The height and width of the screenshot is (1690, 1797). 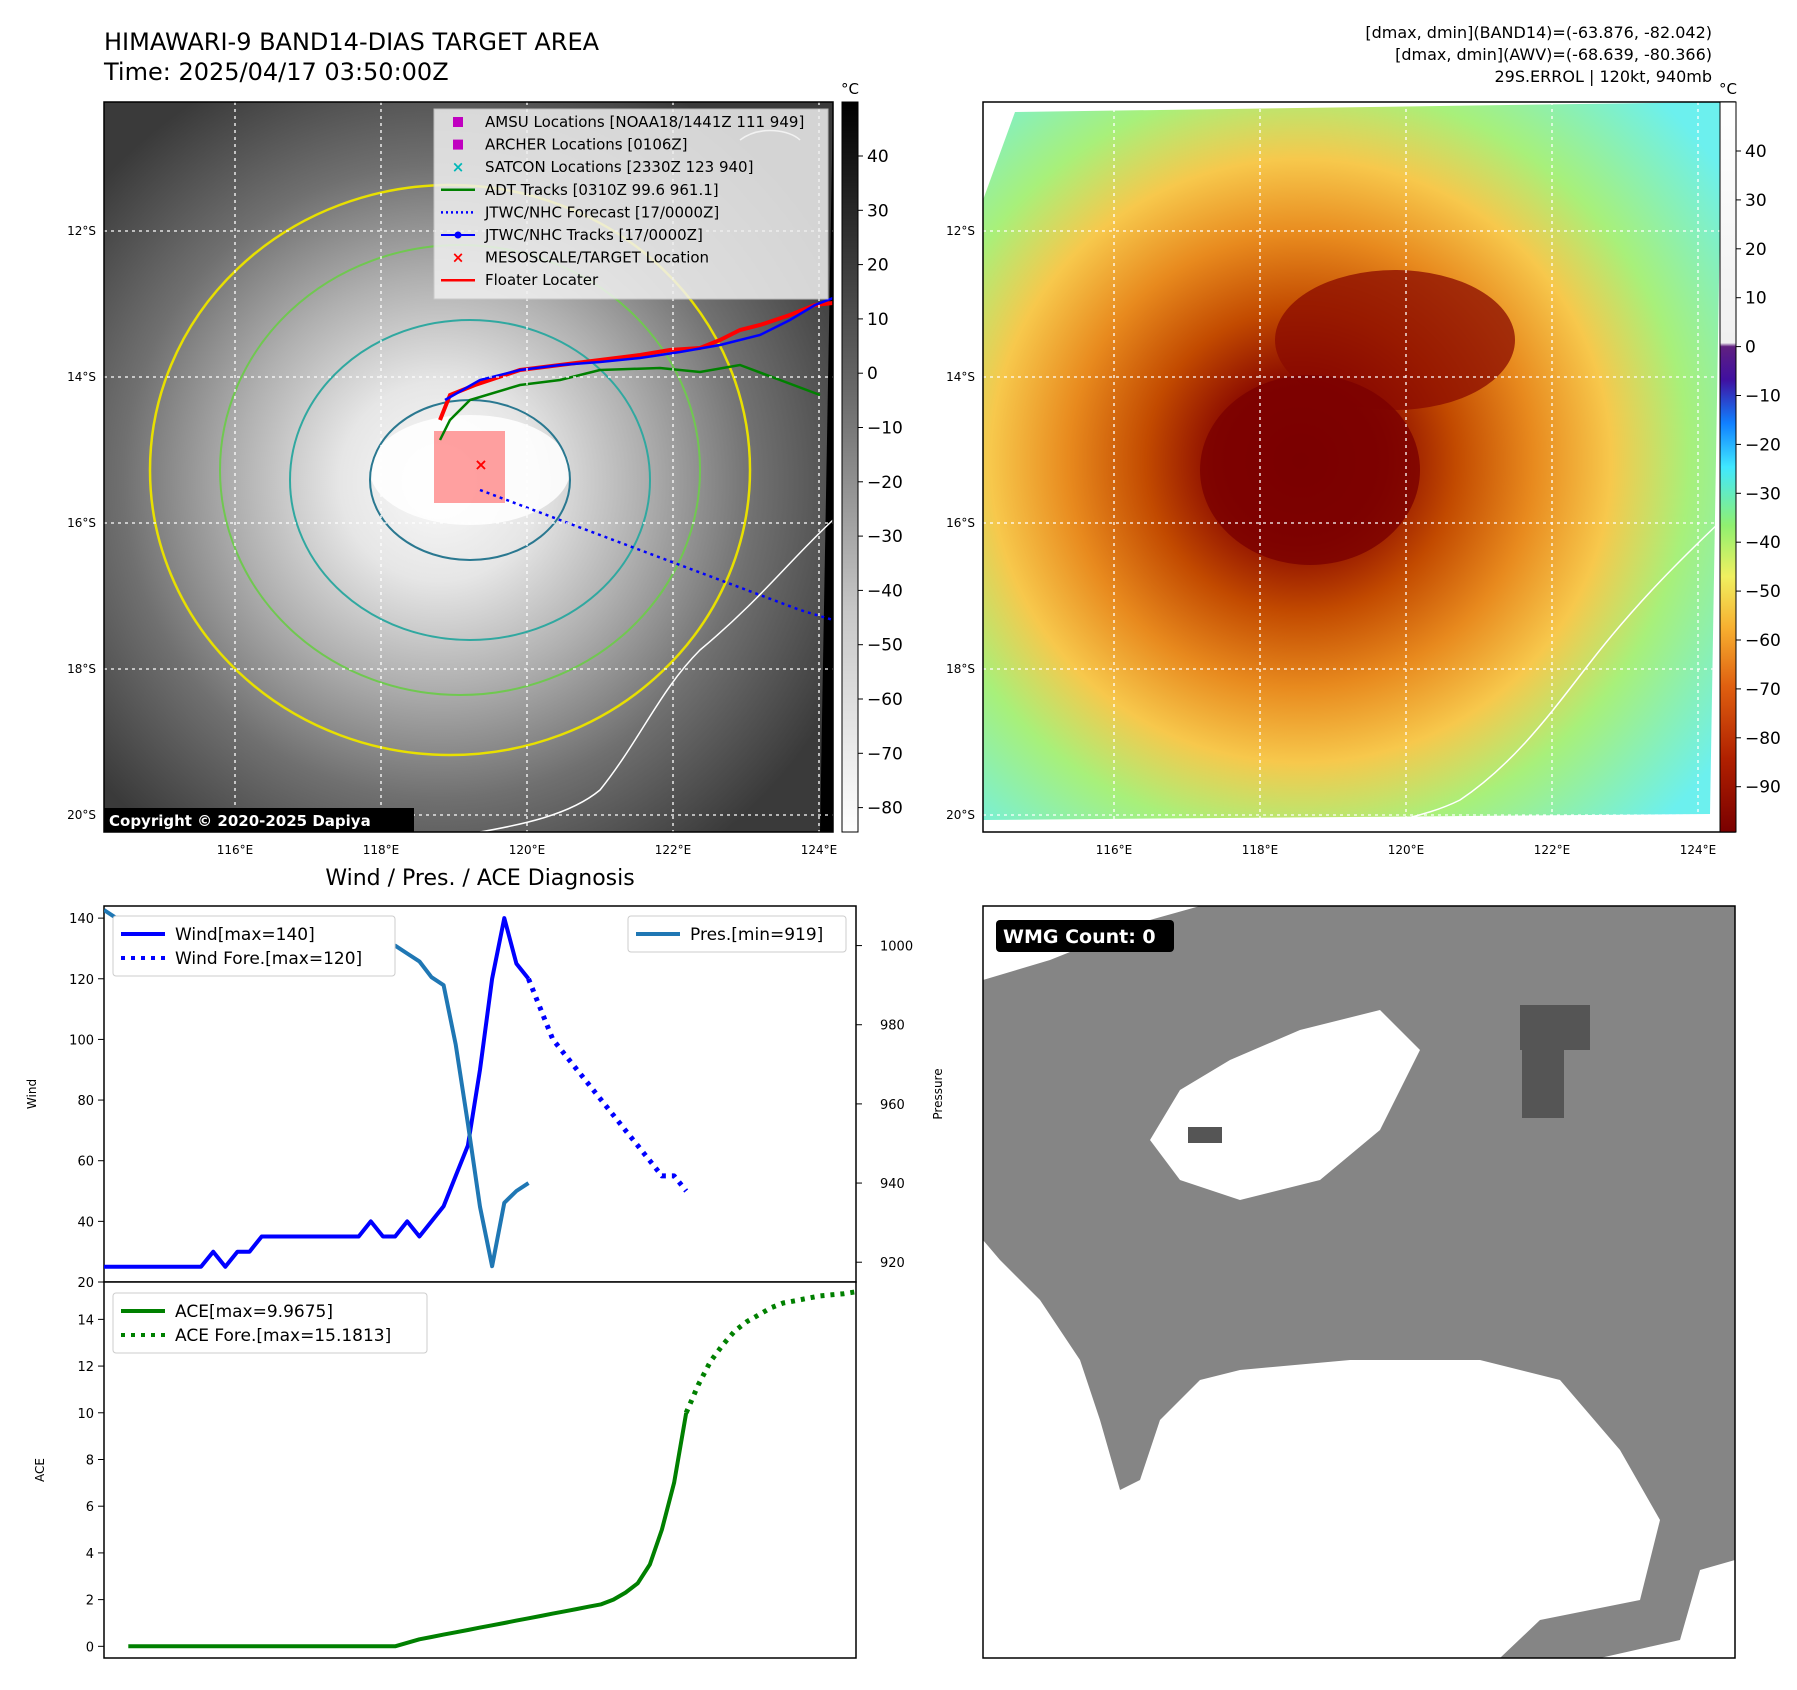 I want to click on ace-line, so click(x=408, y=1530).